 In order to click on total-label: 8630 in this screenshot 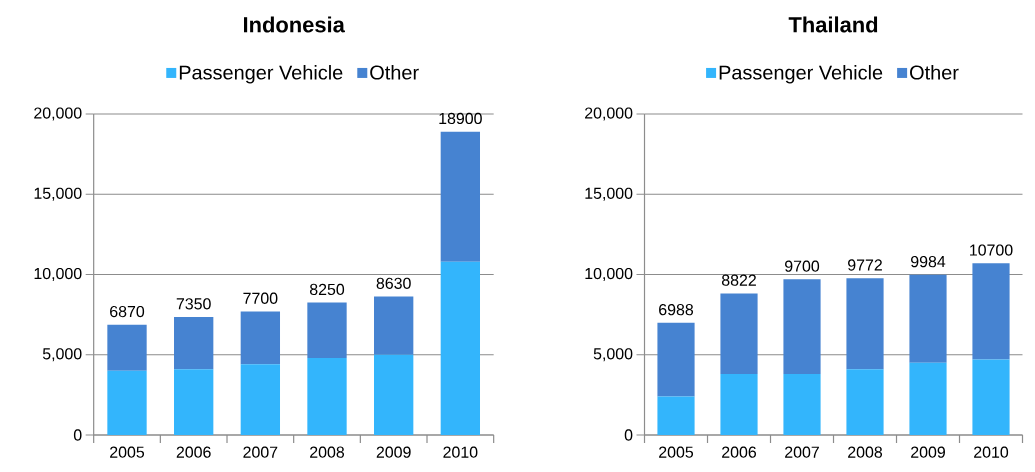, I will do `click(393, 283)`.